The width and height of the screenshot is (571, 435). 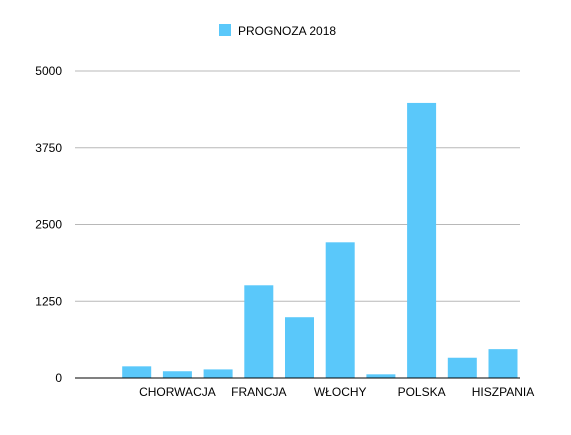 I want to click on x-tick-label: CHORWACJA, so click(x=177, y=392).